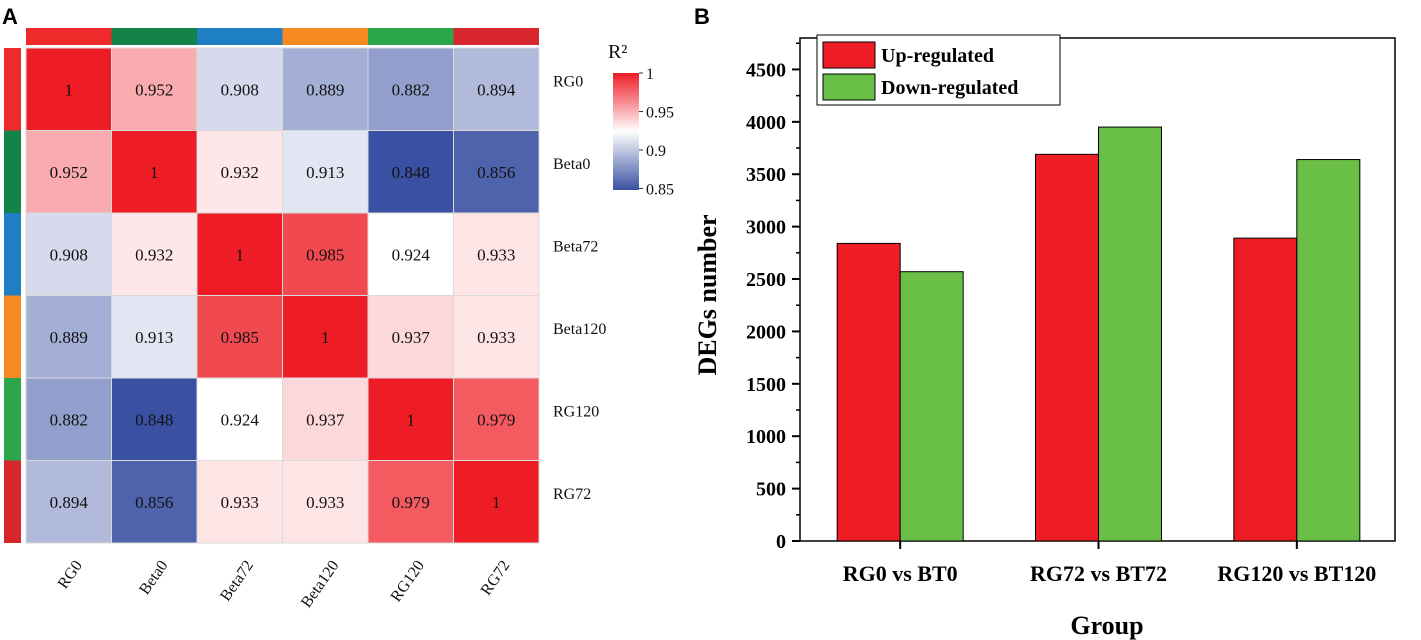  What do you see at coordinates (153, 578) in the screenshot?
I see `heatmap-column-label: Beta0` at bounding box center [153, 578].